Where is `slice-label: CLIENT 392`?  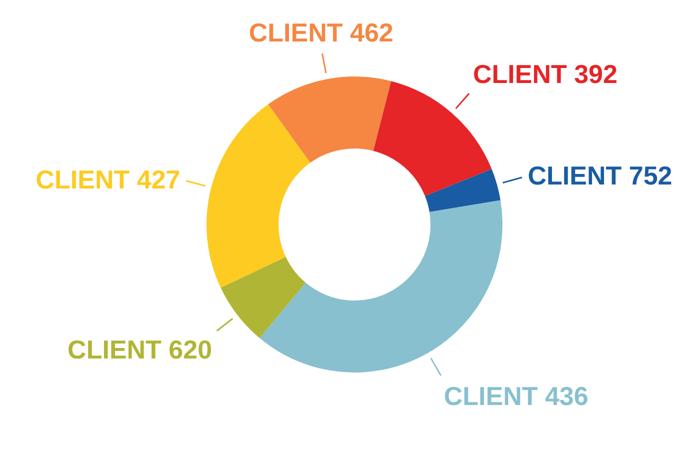
slice-label: CLIENT 392 is located at coordinates (545, 73).